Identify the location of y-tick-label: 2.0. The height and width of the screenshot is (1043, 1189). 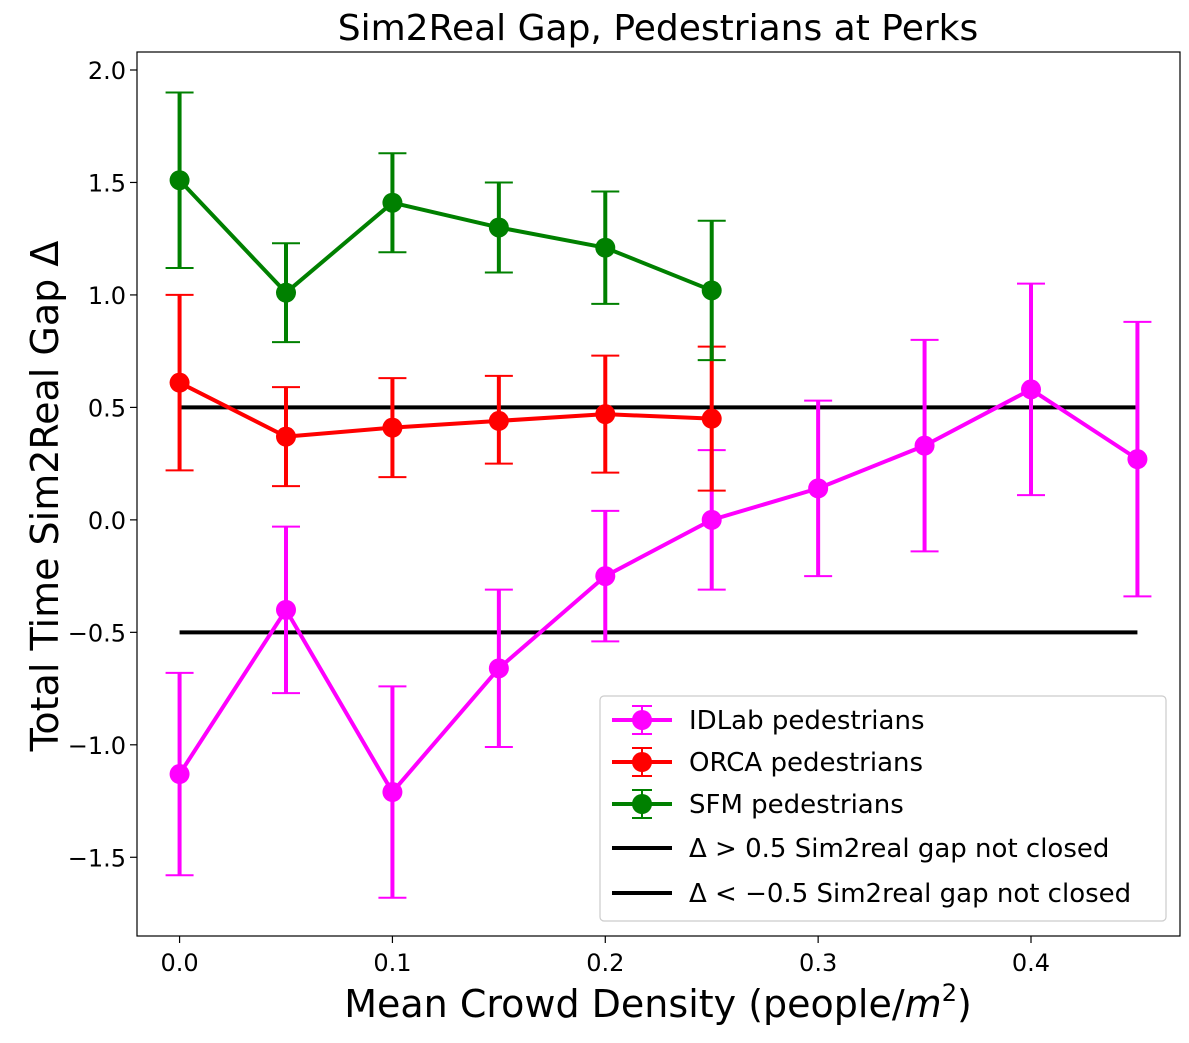
(107, 71).